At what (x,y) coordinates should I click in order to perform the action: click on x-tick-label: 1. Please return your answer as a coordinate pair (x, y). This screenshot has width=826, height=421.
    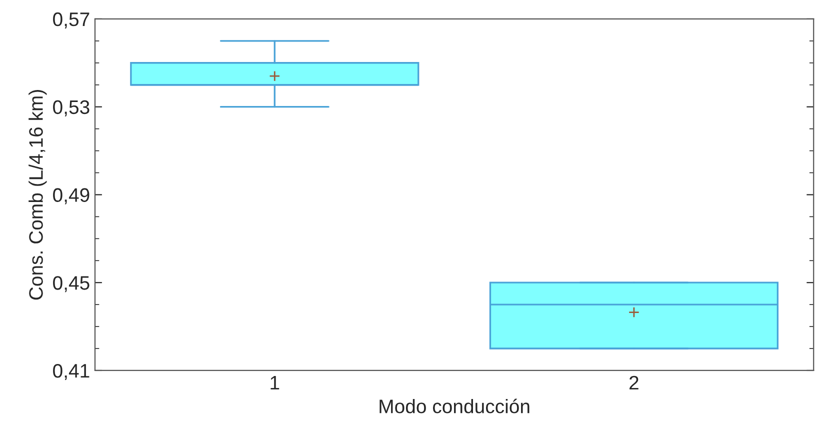
    Looking at the image, I should click on (275, 383).